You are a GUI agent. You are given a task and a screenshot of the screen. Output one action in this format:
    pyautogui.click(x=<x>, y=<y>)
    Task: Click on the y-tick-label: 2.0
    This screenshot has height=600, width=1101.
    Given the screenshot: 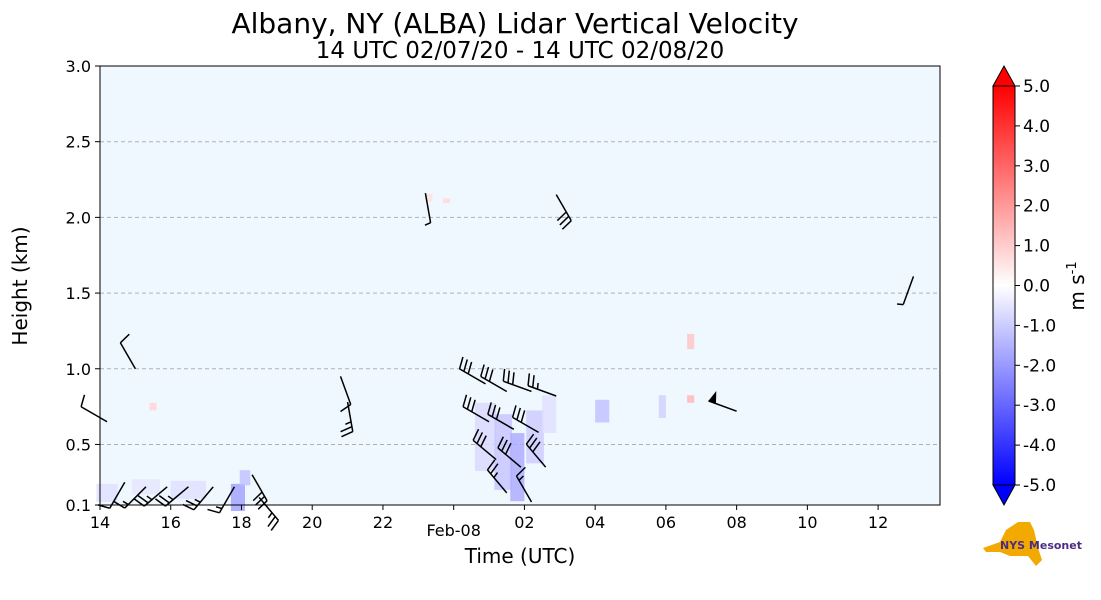 What is the action you would take?
    pyautogui.click(x=78, y=217)
    